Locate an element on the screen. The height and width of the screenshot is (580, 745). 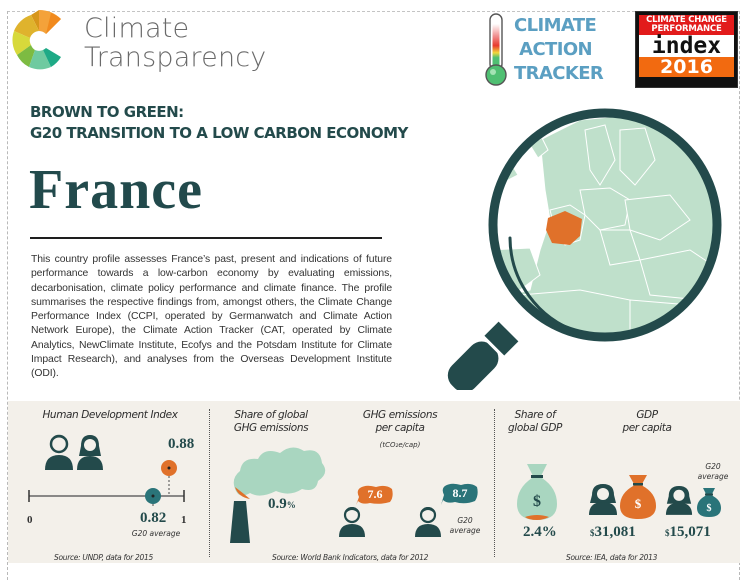
gdp-per-capita-title: GDP per capita is located at coordinates (647, 422).